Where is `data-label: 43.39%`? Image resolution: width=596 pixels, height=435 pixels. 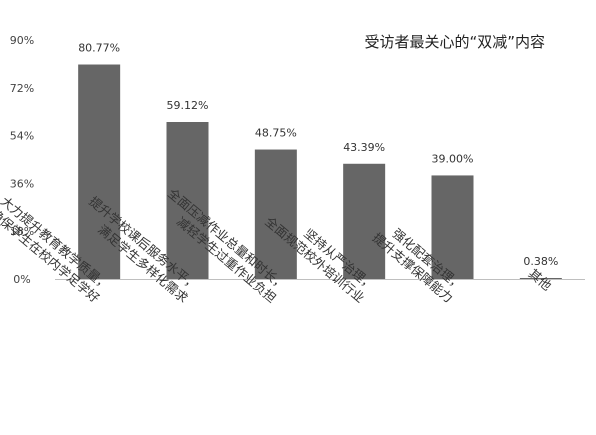 data-label: 43.39% is located at coordinates (364, 147).